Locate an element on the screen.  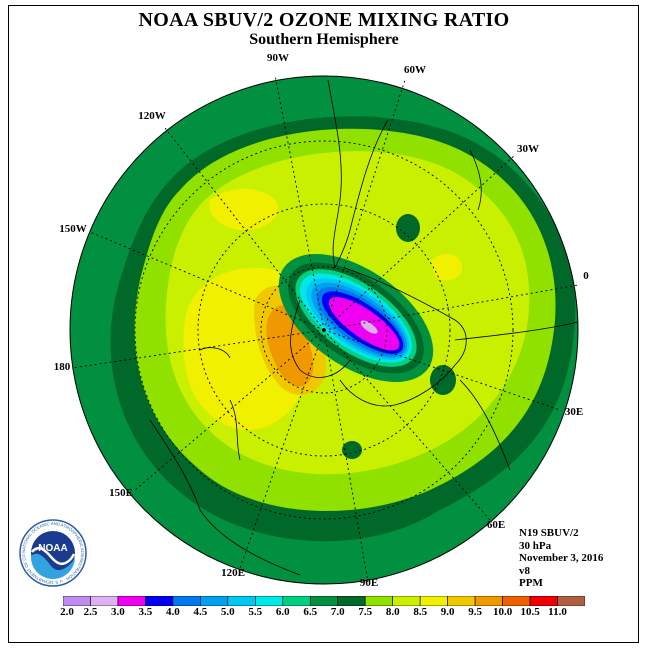
colorbar-tick-label: 8.5 is located at coordinates (420, 612).